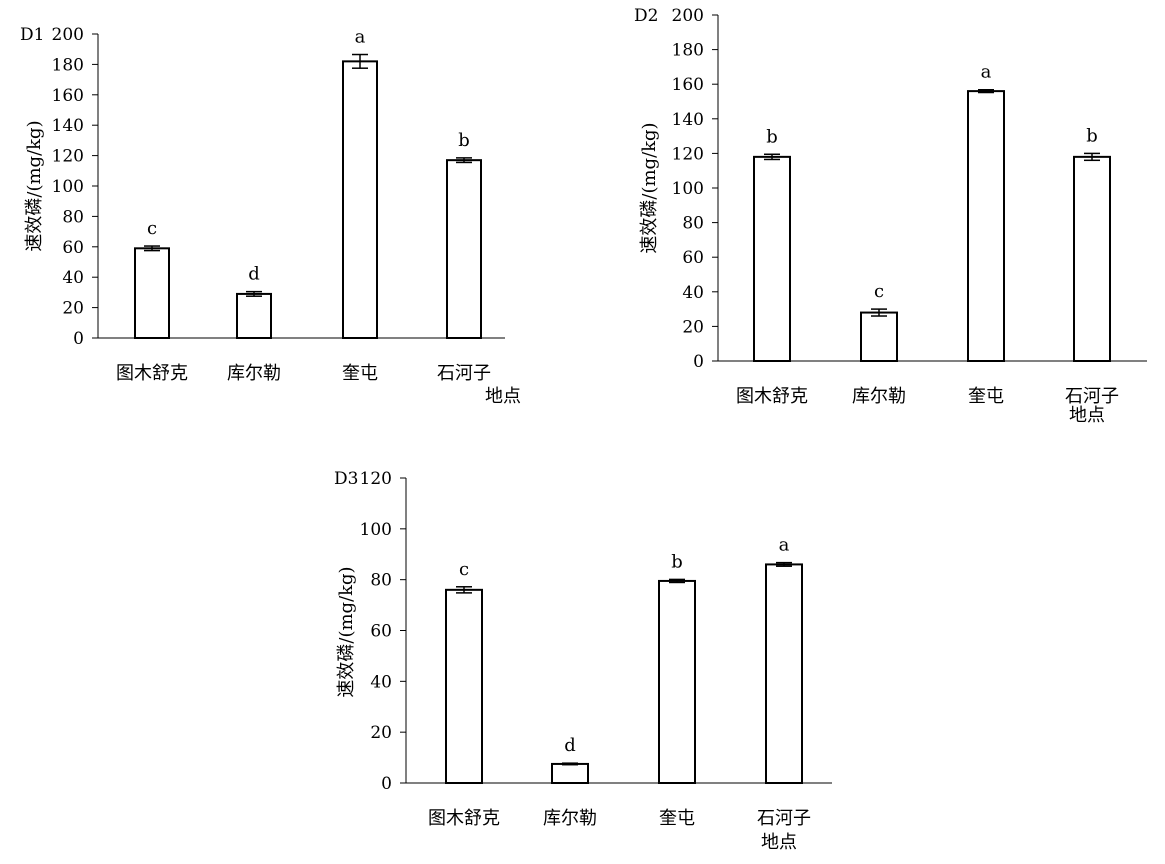  Describe the element at coordinates (346, 479) in the screenshot. I see `panel-label: D3` at that location.